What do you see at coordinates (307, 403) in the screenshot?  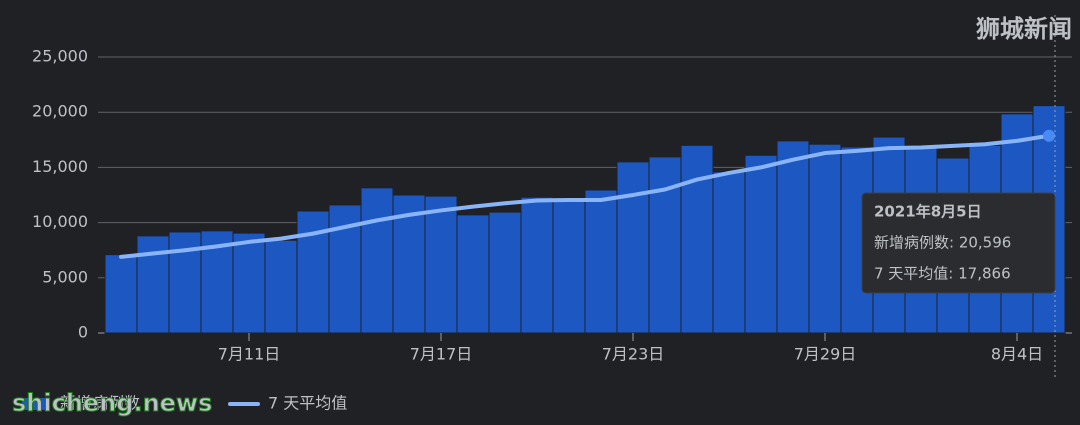 I see `legend-label: 7 天平均值` at bounding box center [307, 403].